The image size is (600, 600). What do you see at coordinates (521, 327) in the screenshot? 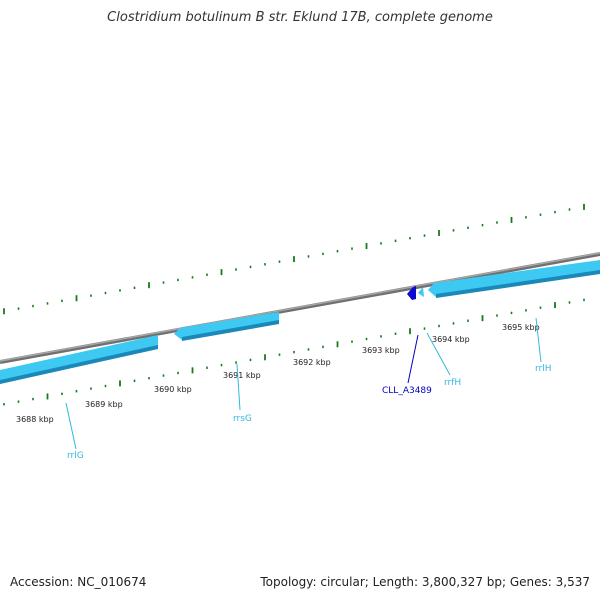
I see `scale-label-3695: 3695 kbp` at bounding box center [521, 327].